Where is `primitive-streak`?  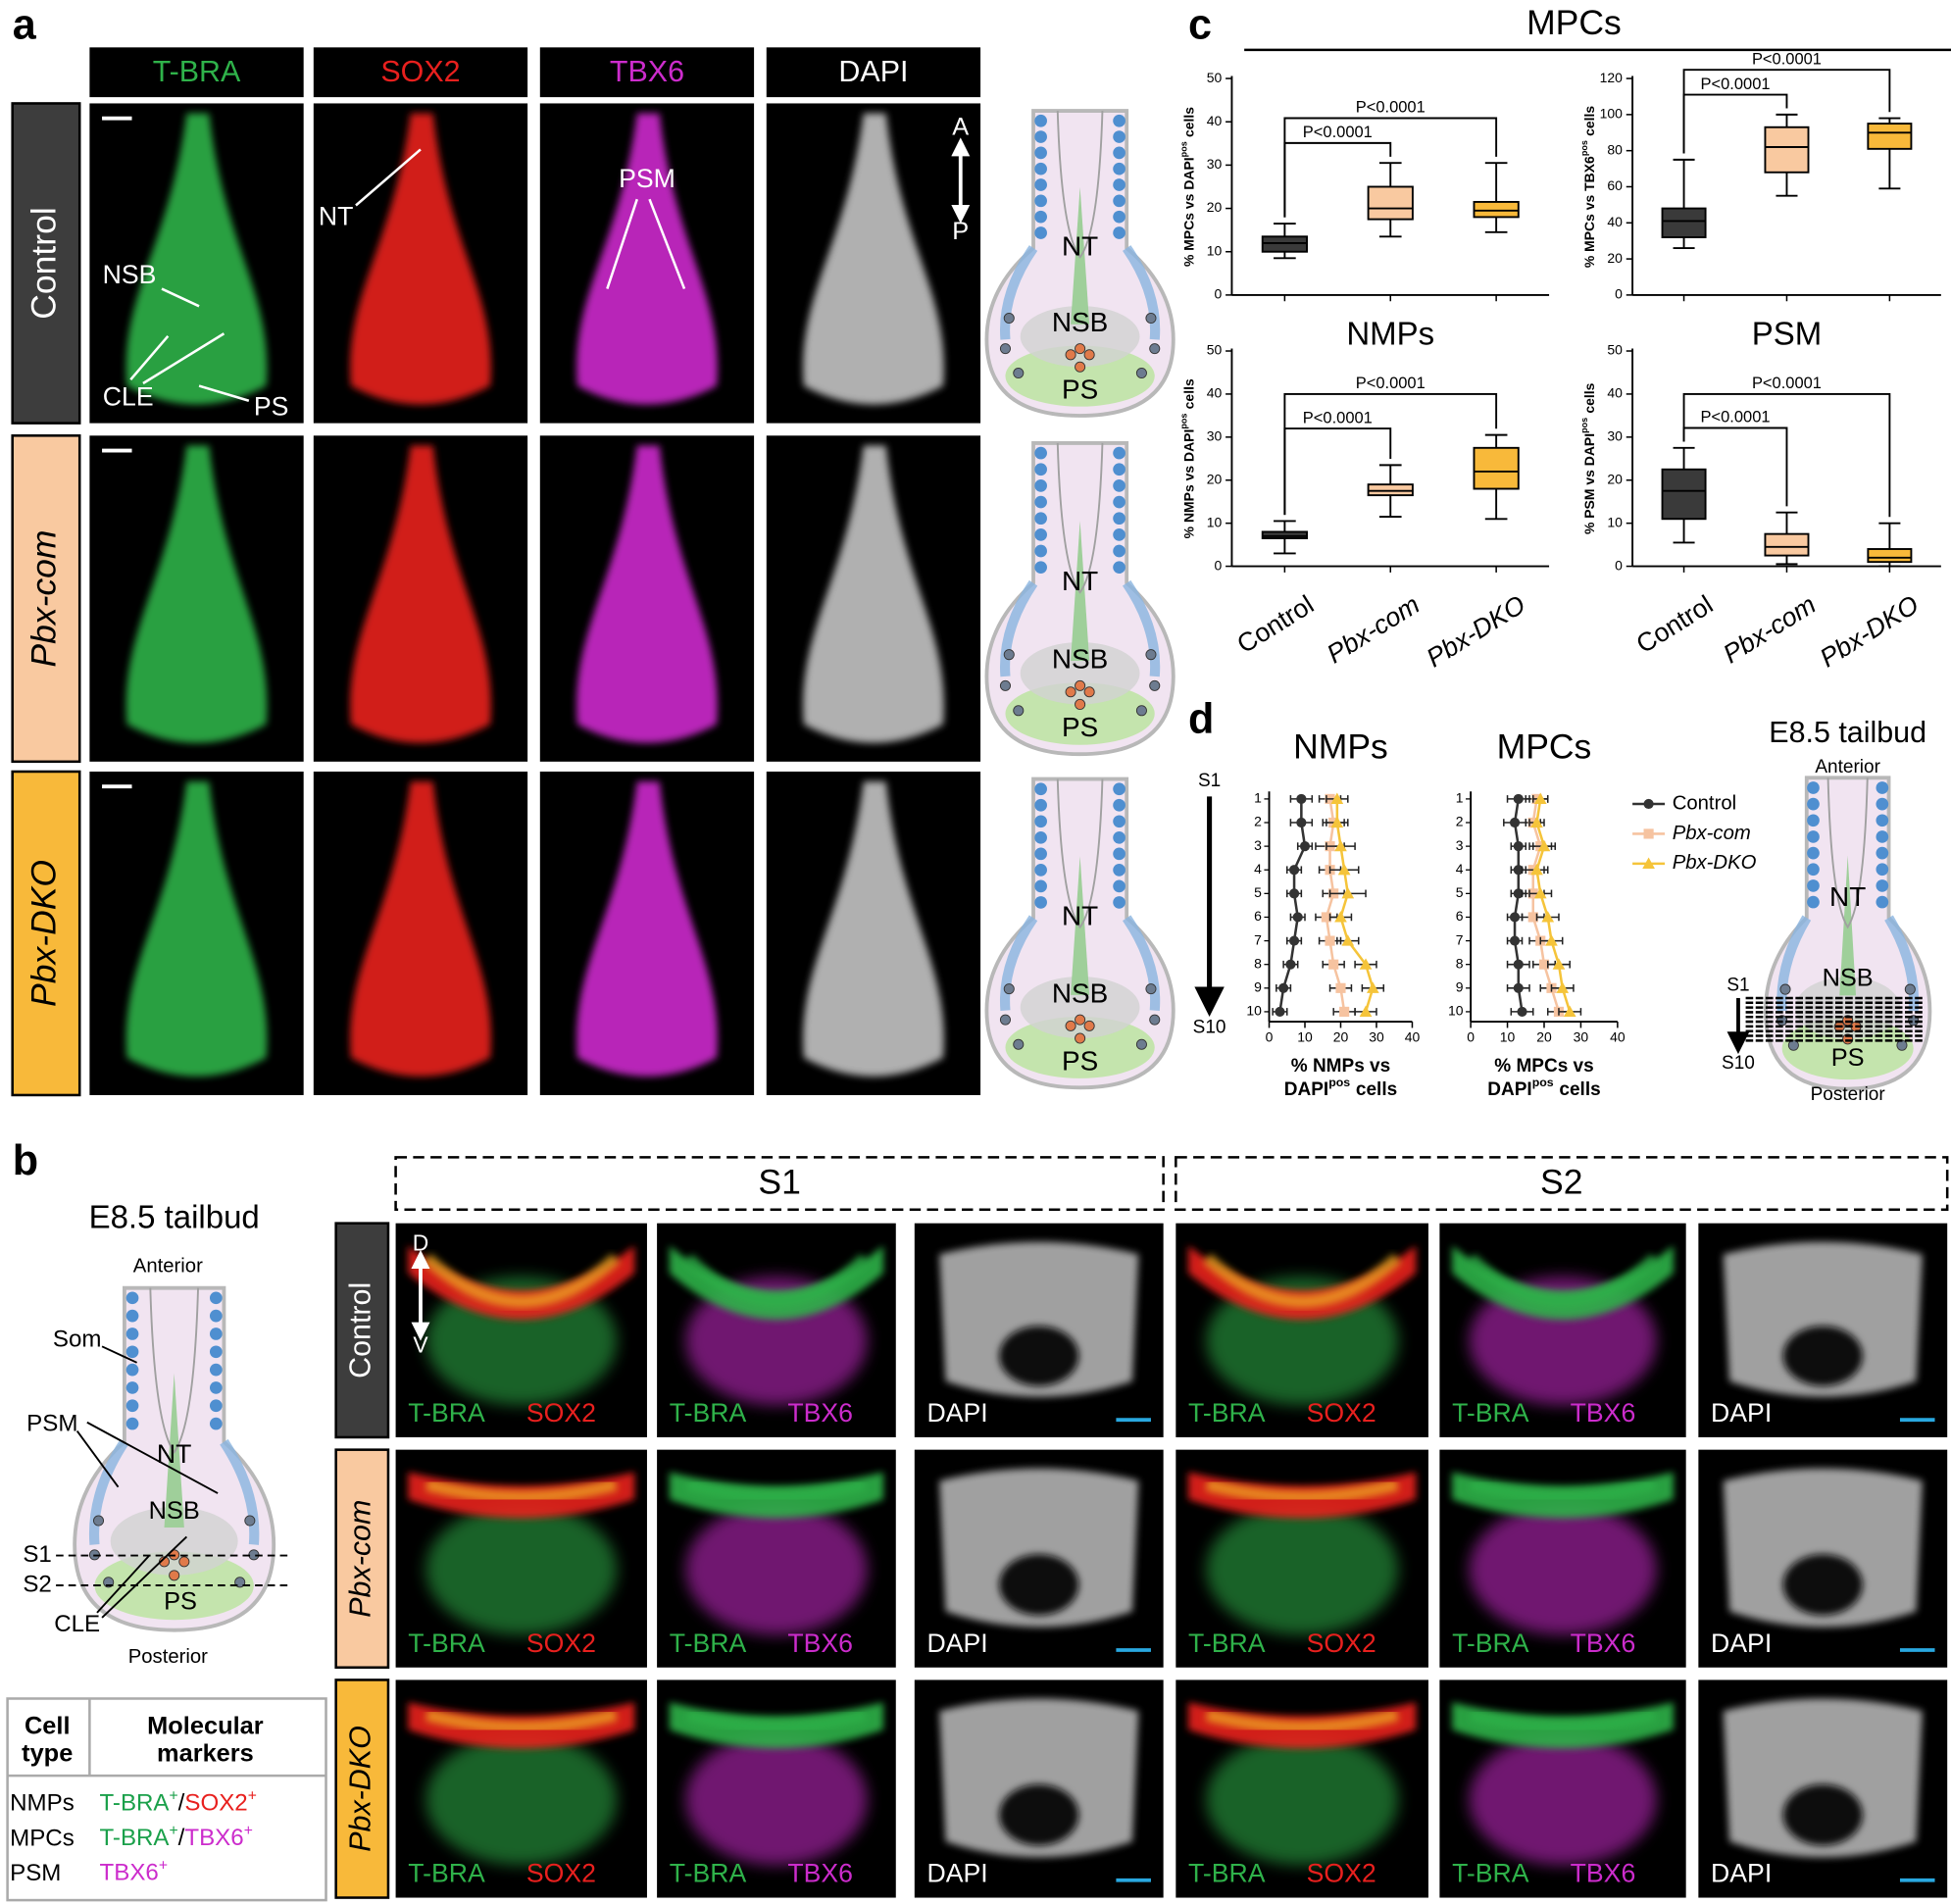 primitive-streak is located at coordinates (1080, 376).